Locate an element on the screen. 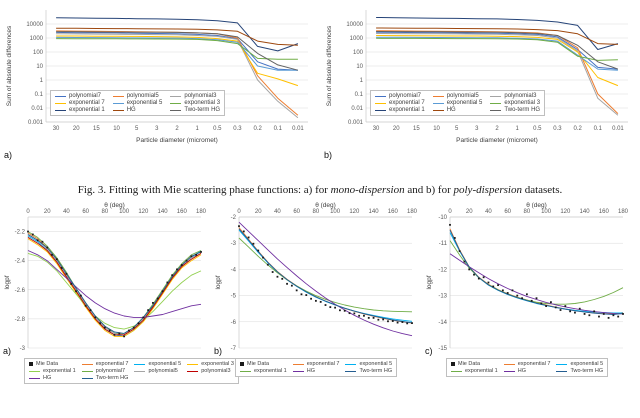  svg-text: 3 is located at coordinates (157, 129).